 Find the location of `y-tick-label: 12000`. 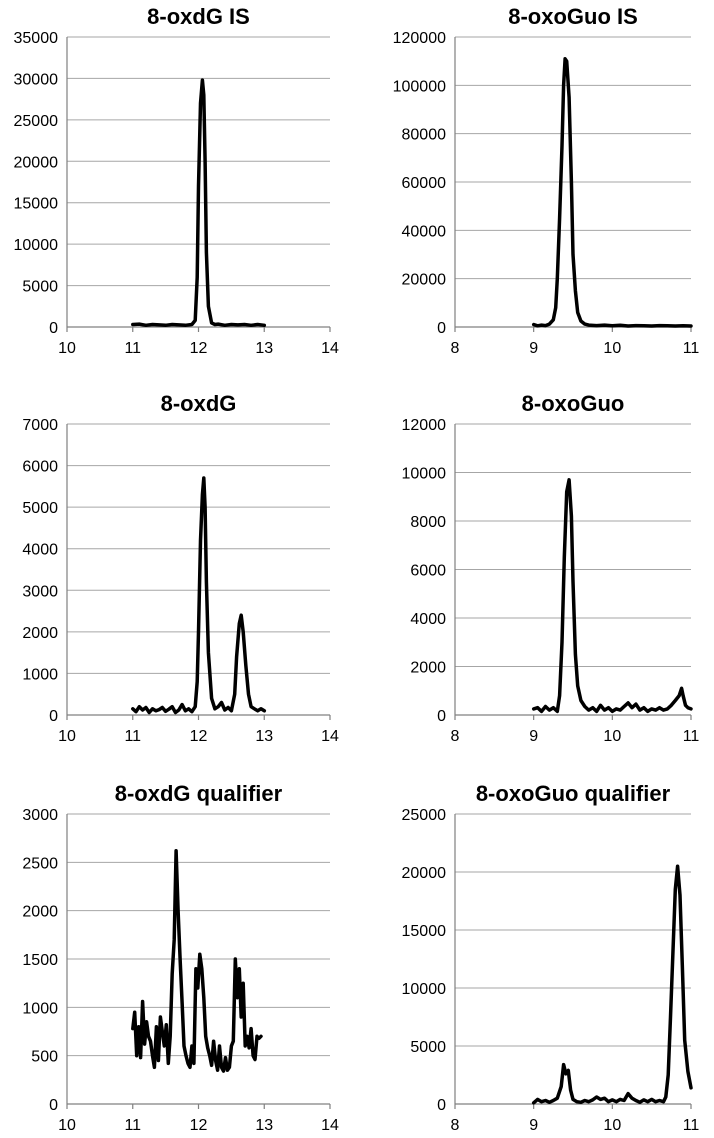

y-tick-label: 12000 is located at coordinates (424, 425).